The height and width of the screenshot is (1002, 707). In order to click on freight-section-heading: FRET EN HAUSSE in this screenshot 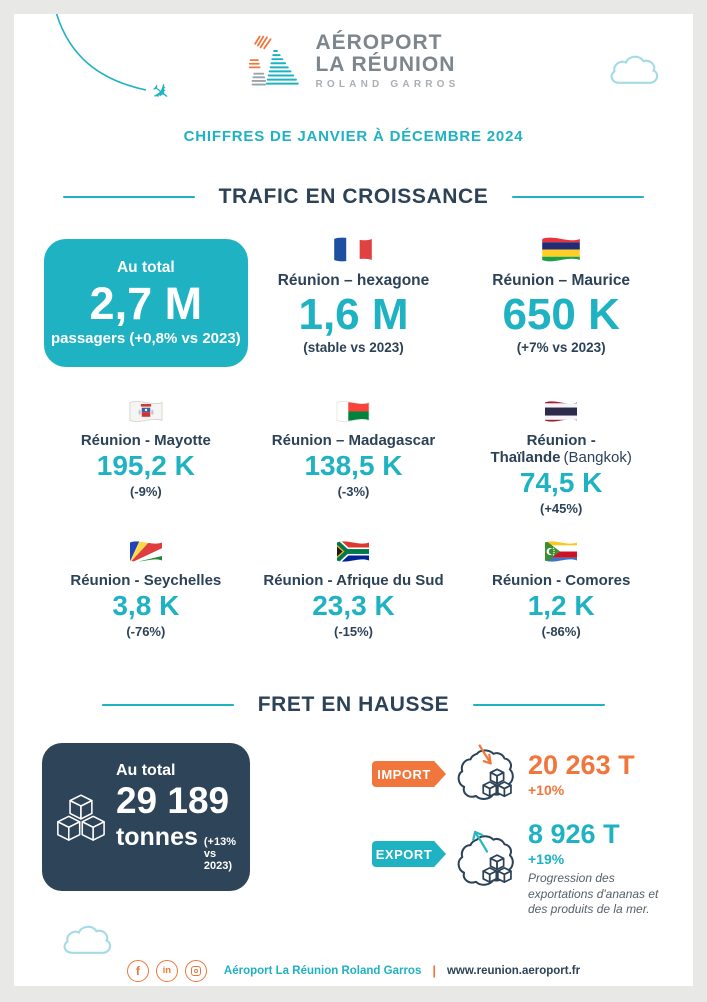, I will do `click(353, 705)`.